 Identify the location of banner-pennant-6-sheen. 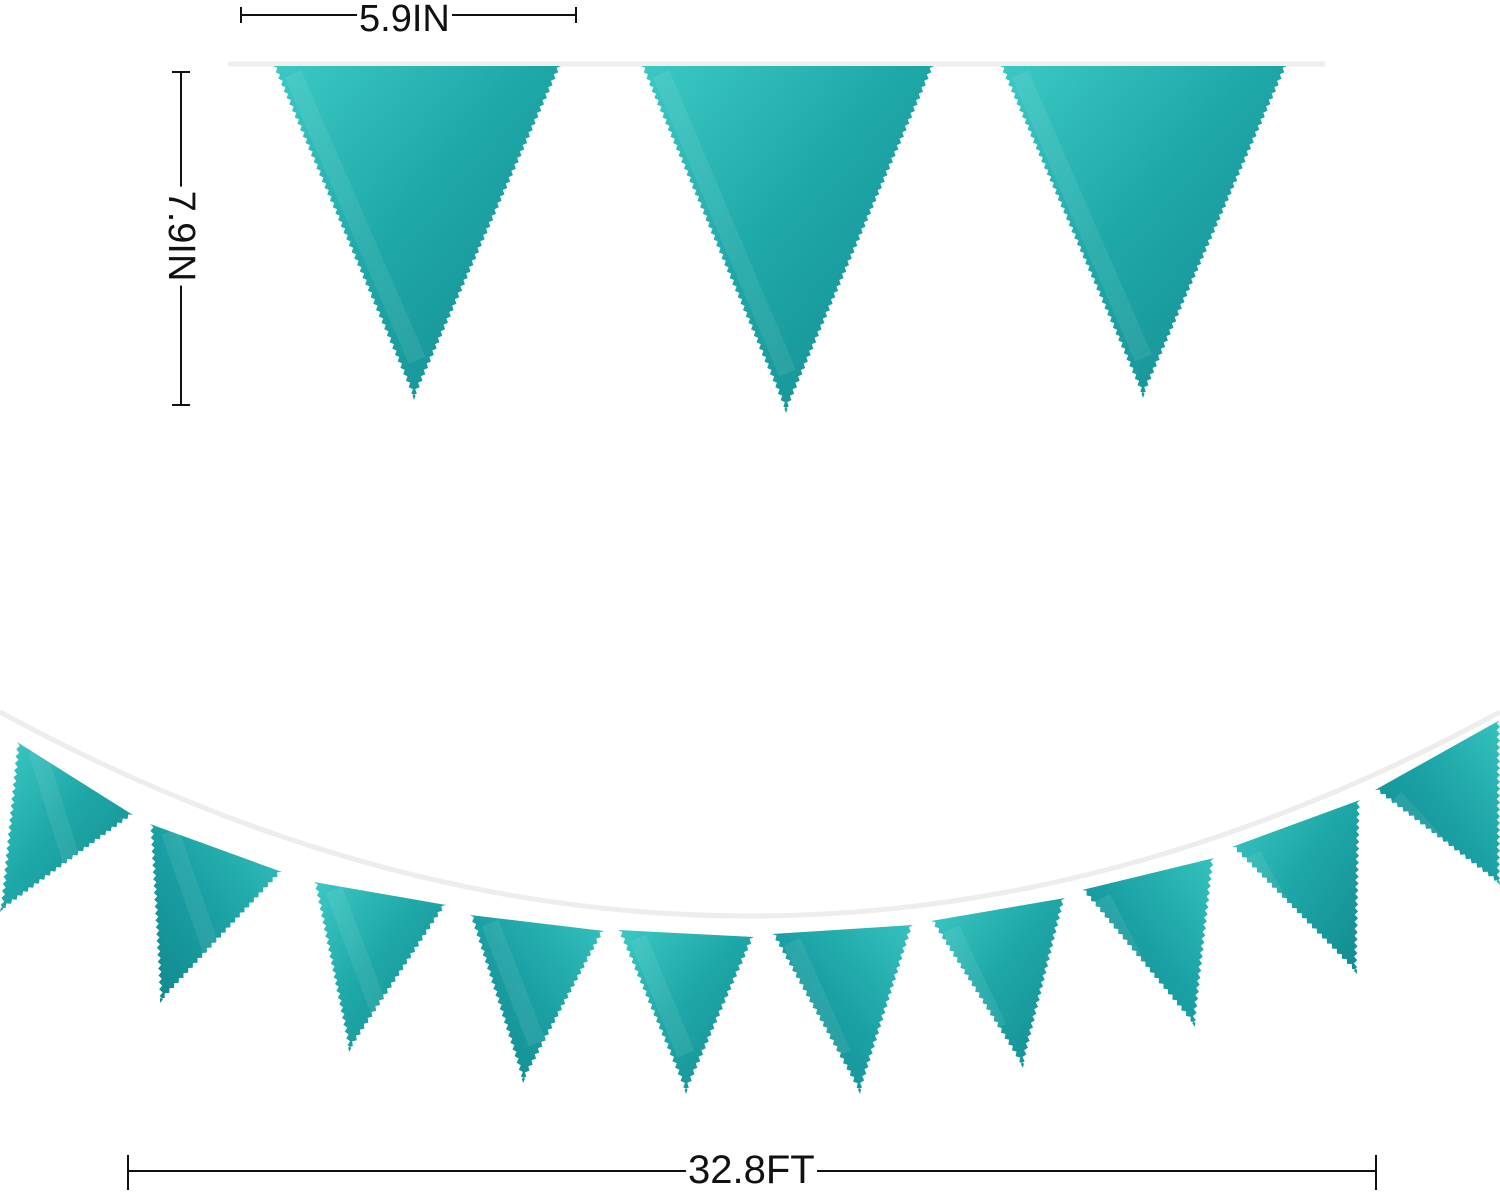
(817, 998).